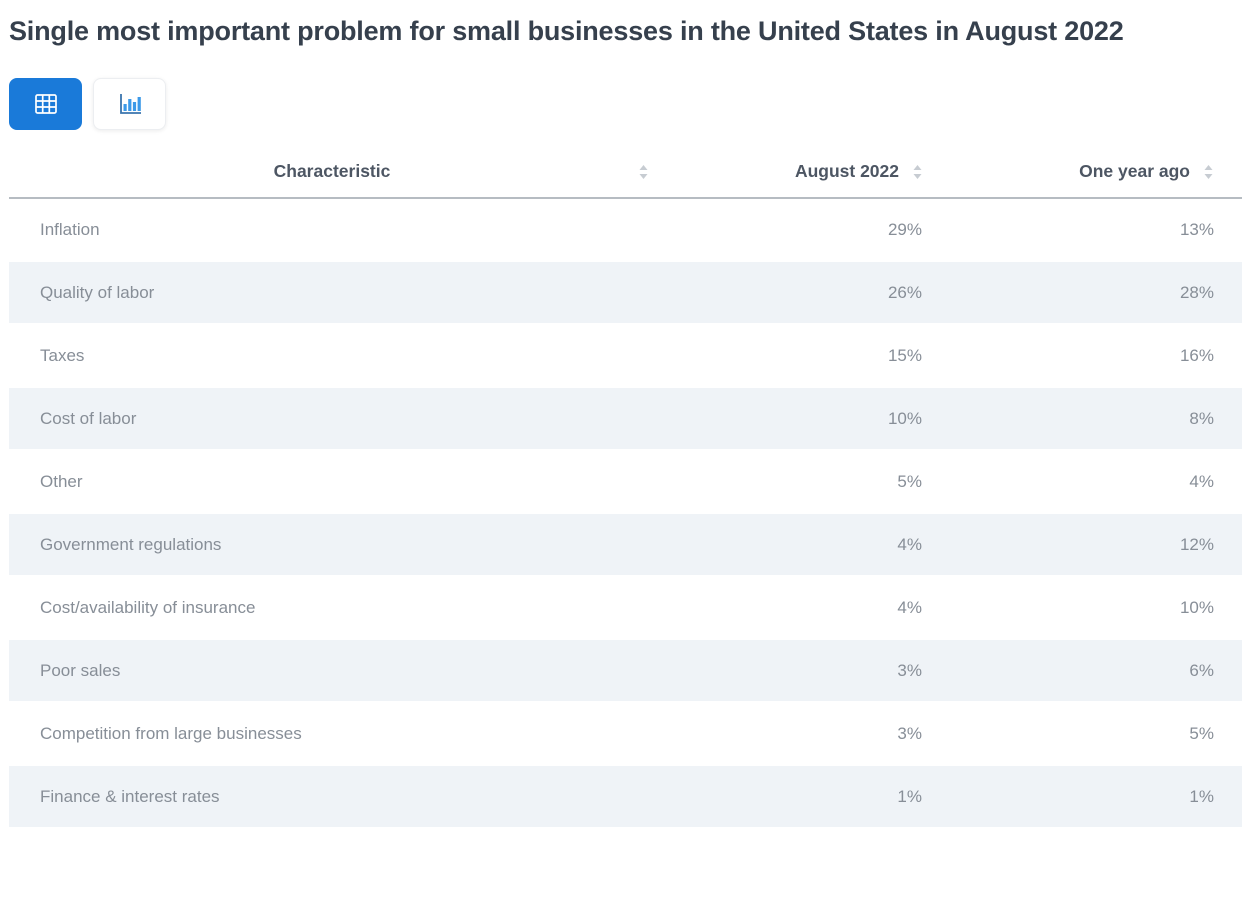 This screenshot has width=1250, height=898. I want to click on characteristic-cell: Government regulations, so click(332, 544).